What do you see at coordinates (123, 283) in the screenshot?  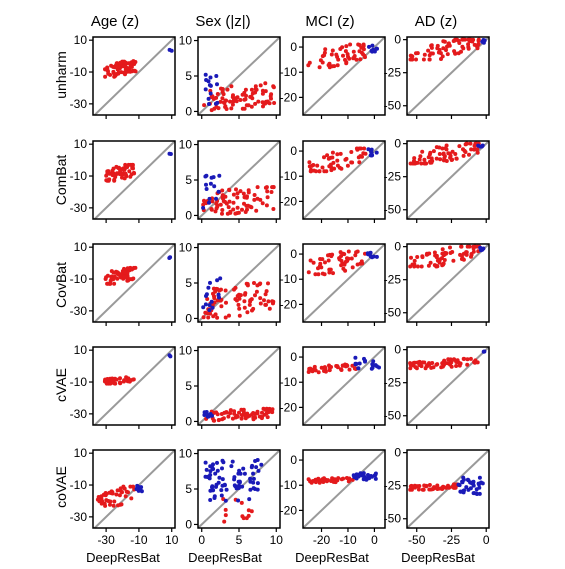 I see `panel-covbat-age-z: -30 -10 10` at bounding box center [123, 283].